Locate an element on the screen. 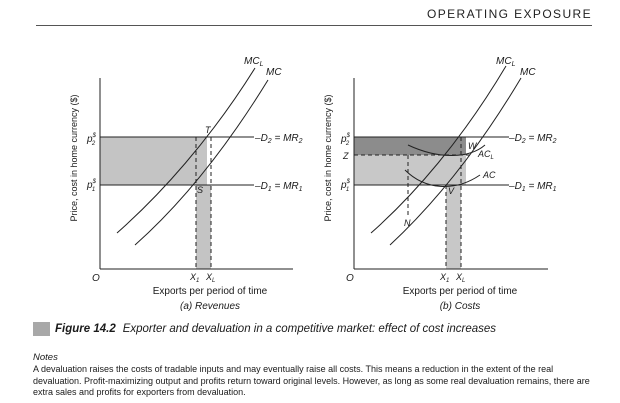 This screenshot has height=403, width=620. panel-b-z-label: Z is located at coordinates (345, 156).